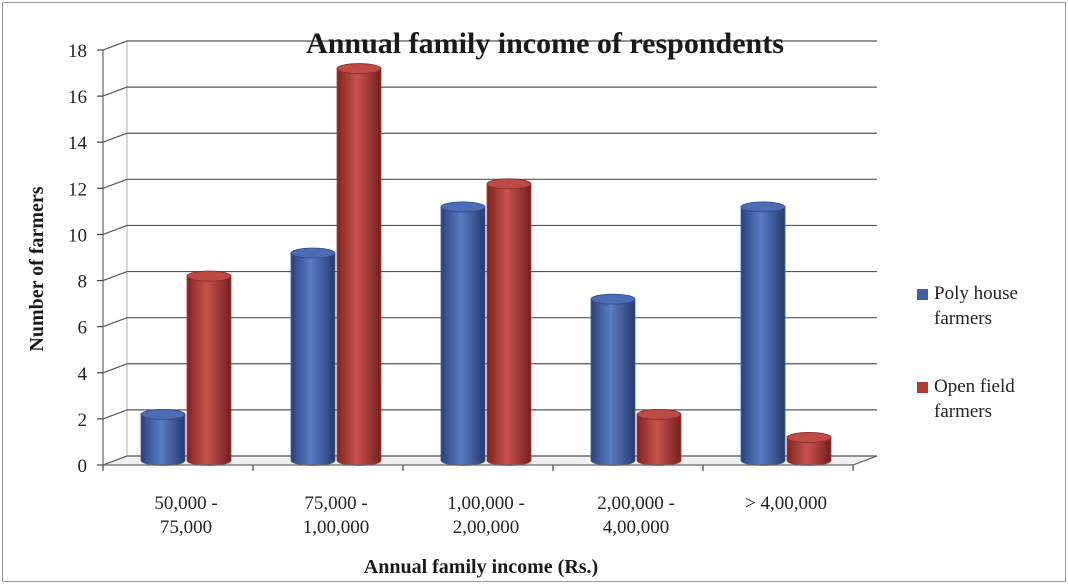 The width and height of the screenshot is (1068, 586). What do you see at coordinates (865, 460) in the screenshot?
I see `floor-right-edge` at bounding box center [865, 460].